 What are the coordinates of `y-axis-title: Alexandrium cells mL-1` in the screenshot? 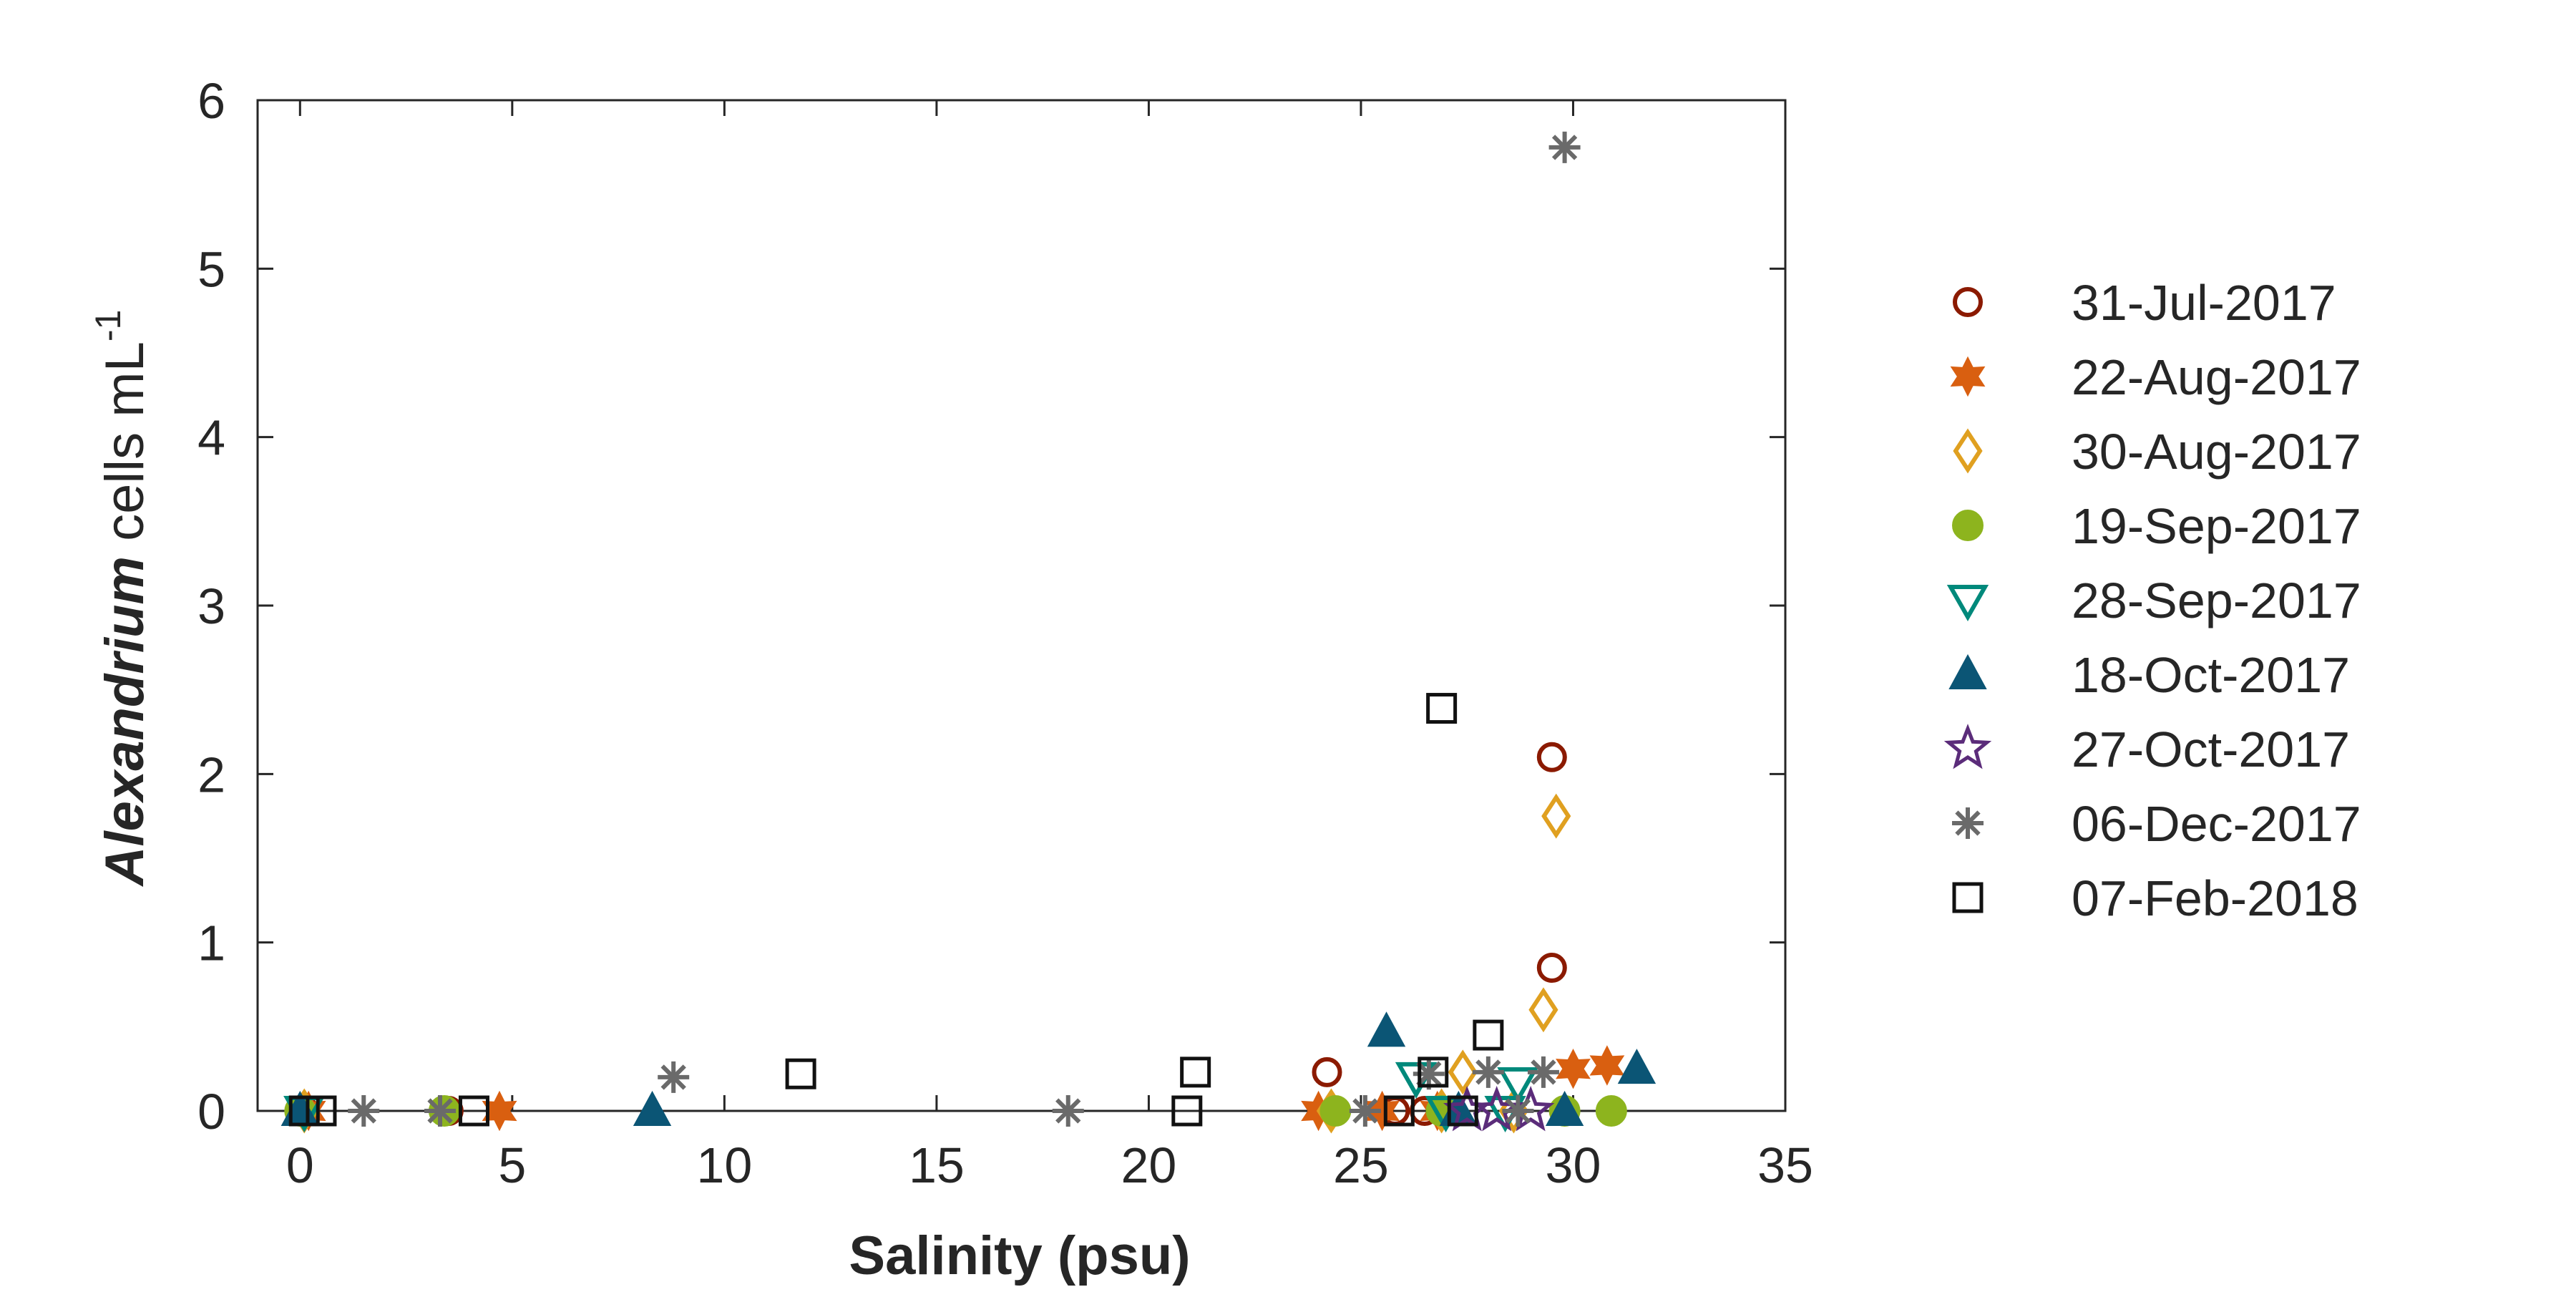 It's located at (122, 599).